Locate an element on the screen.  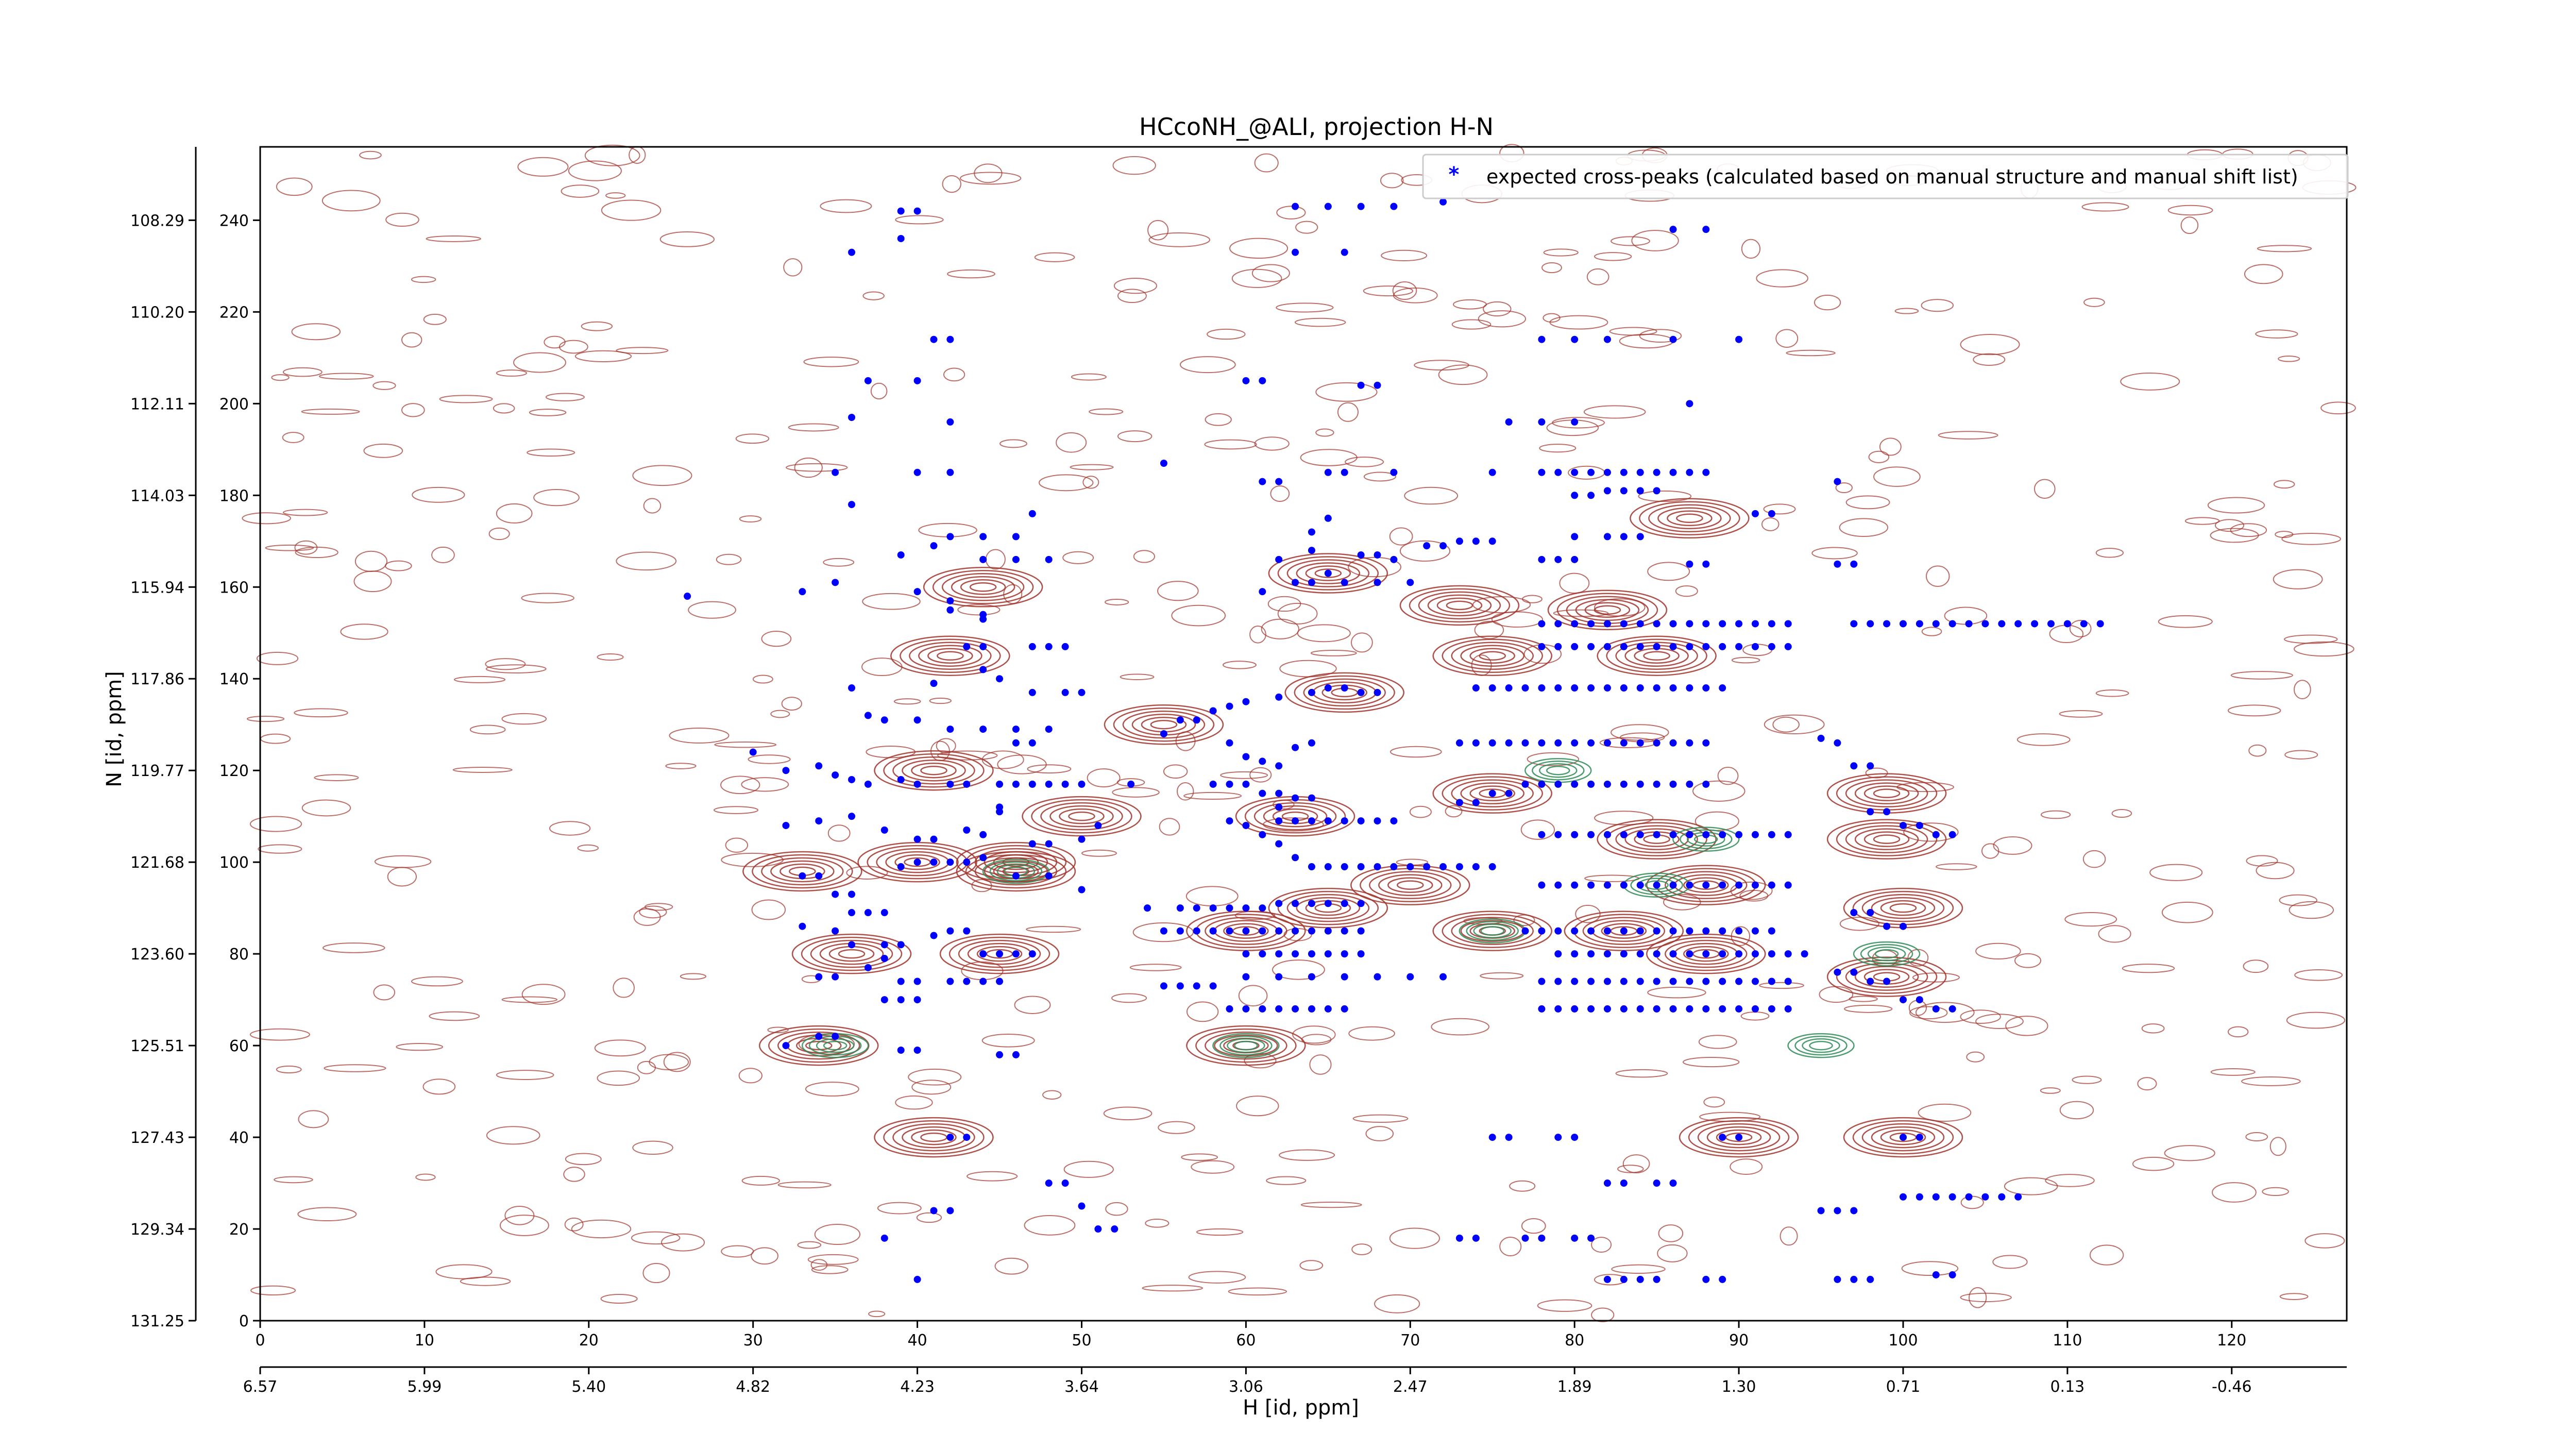
ppm-y-tick-label: 114.03 is located at coordinates (157, 496).